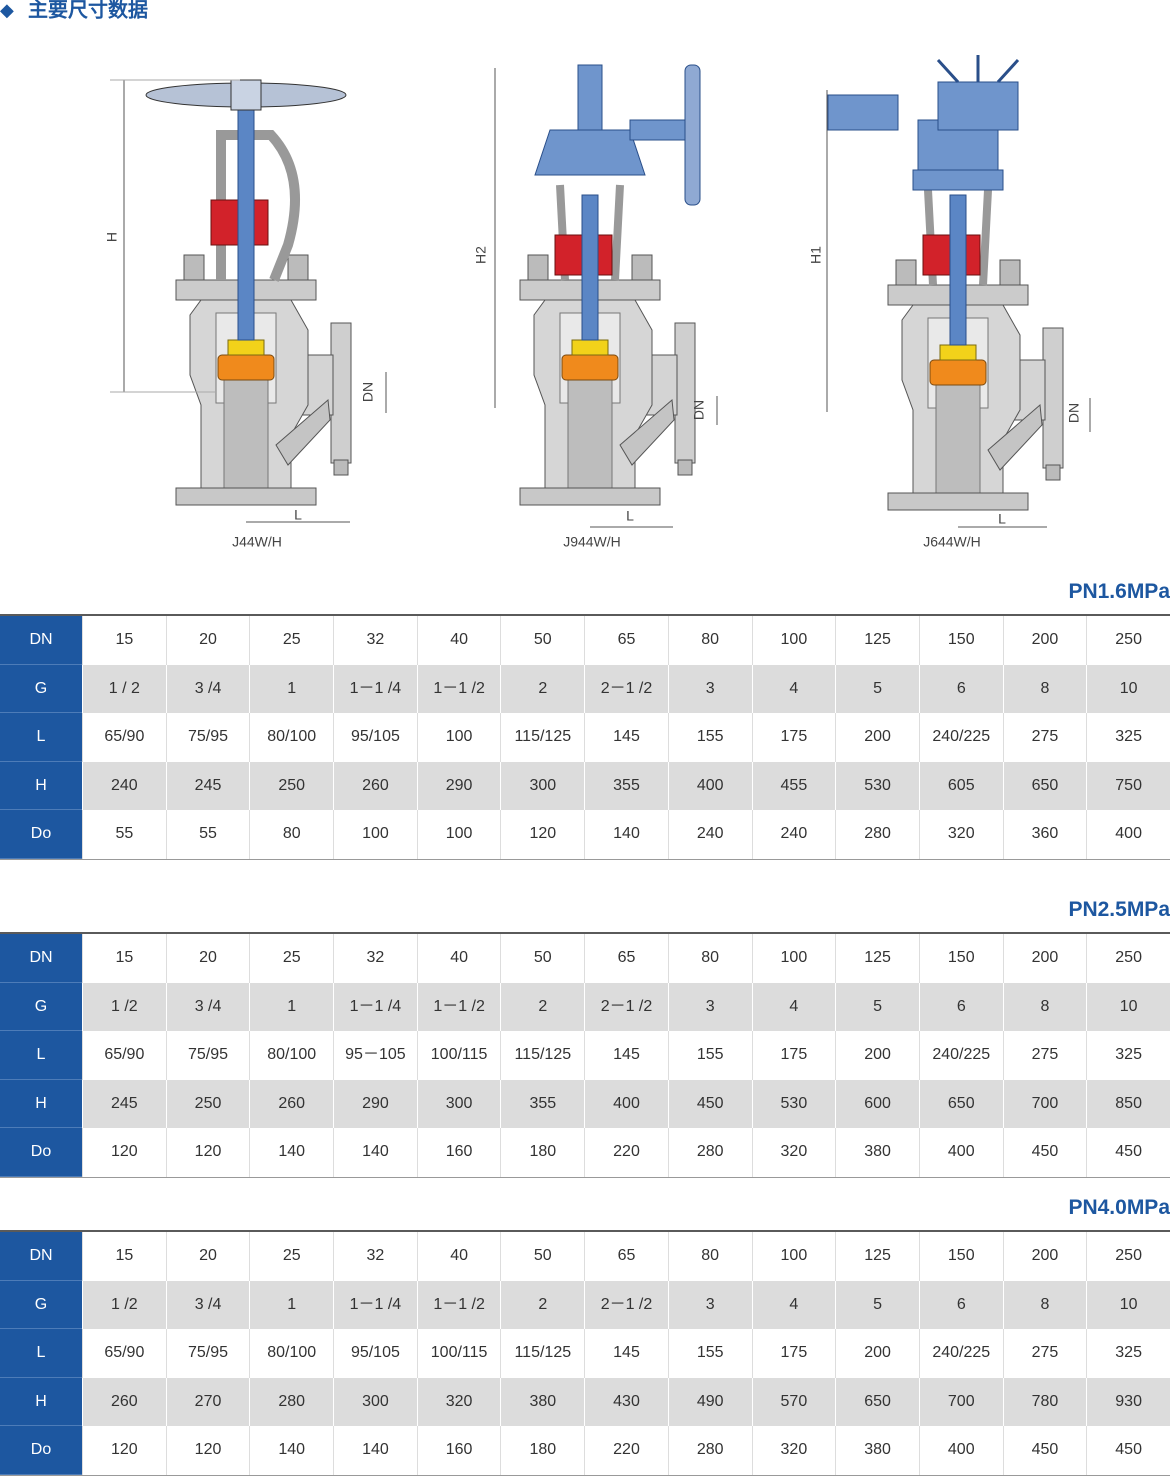 The width and height of the screenshot is (1170, 1476). Describe the element at coordinates (709, 958) in the screenshot. I see `table-cell: 80` at that location.